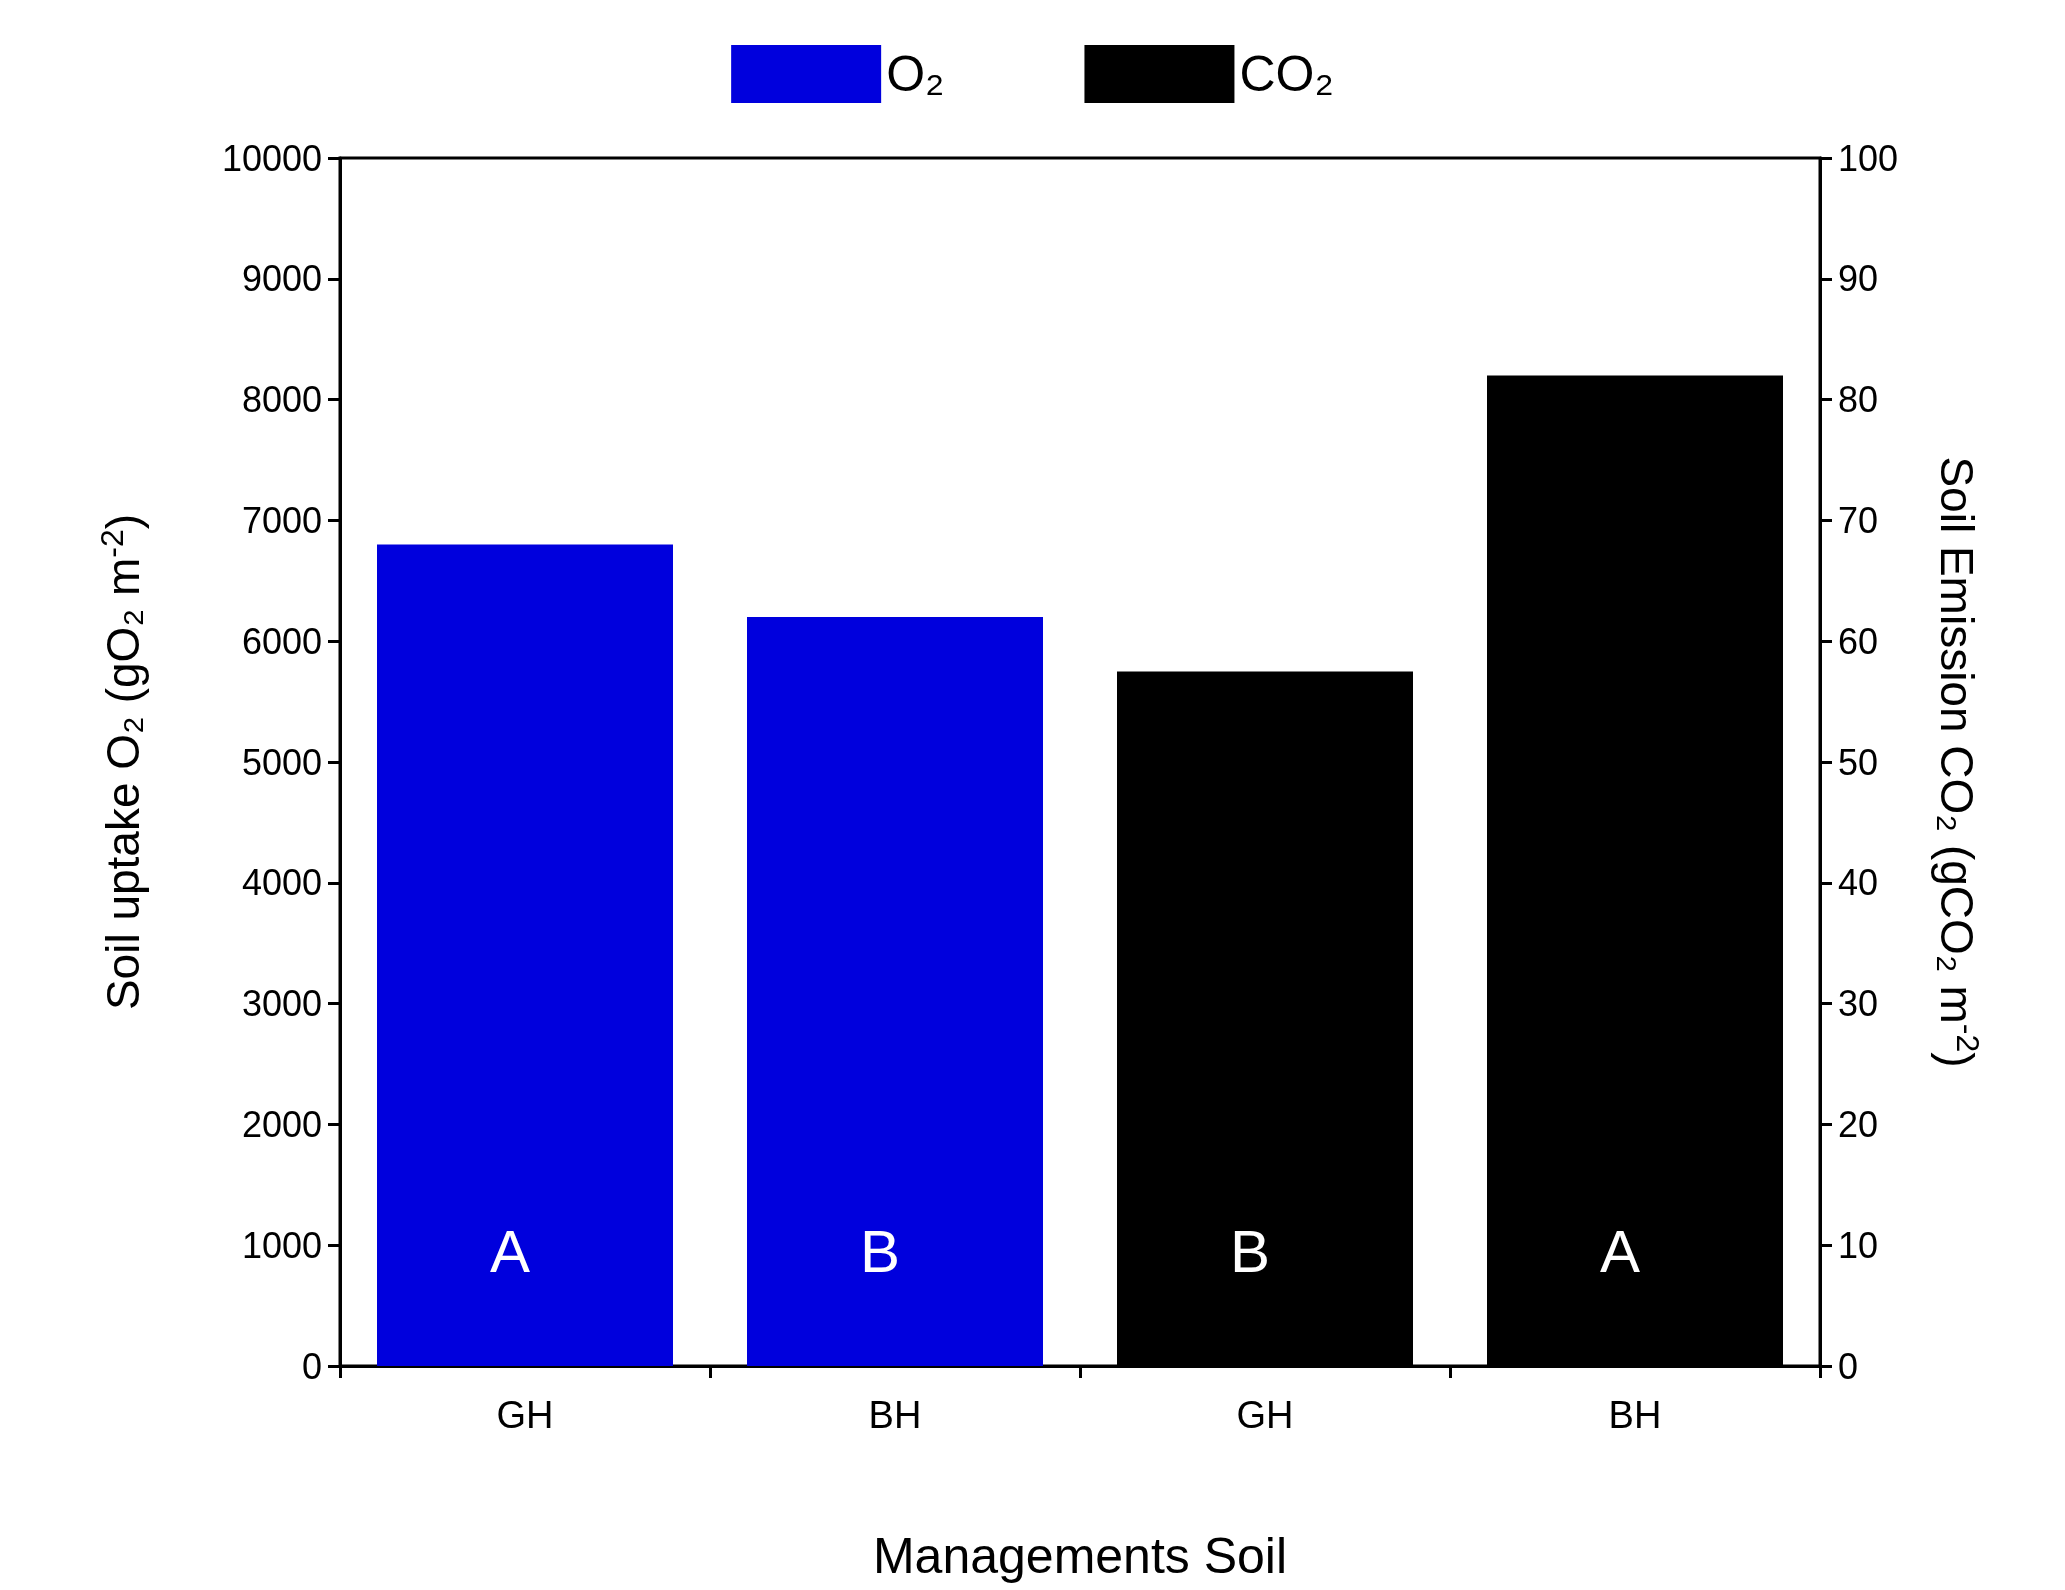 Image resolution: width=2065 pixels, height=1590 pixels. Describe the element at coordinates (281, 520) in the screenshot. I see `y-tick-label: 7000` at that location.